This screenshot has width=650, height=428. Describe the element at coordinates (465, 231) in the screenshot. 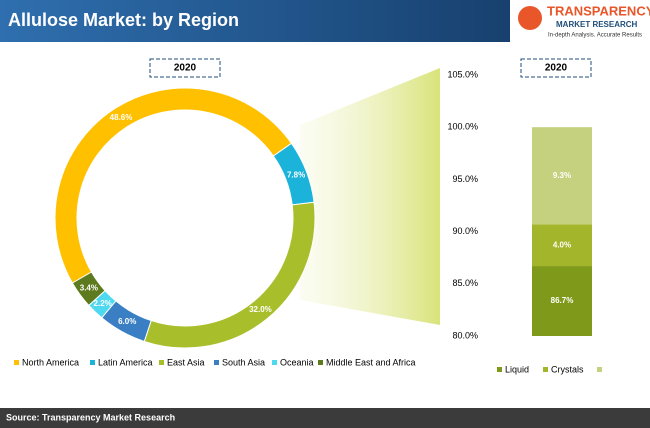

I see `y-tick-label: 90.0%` at that location.